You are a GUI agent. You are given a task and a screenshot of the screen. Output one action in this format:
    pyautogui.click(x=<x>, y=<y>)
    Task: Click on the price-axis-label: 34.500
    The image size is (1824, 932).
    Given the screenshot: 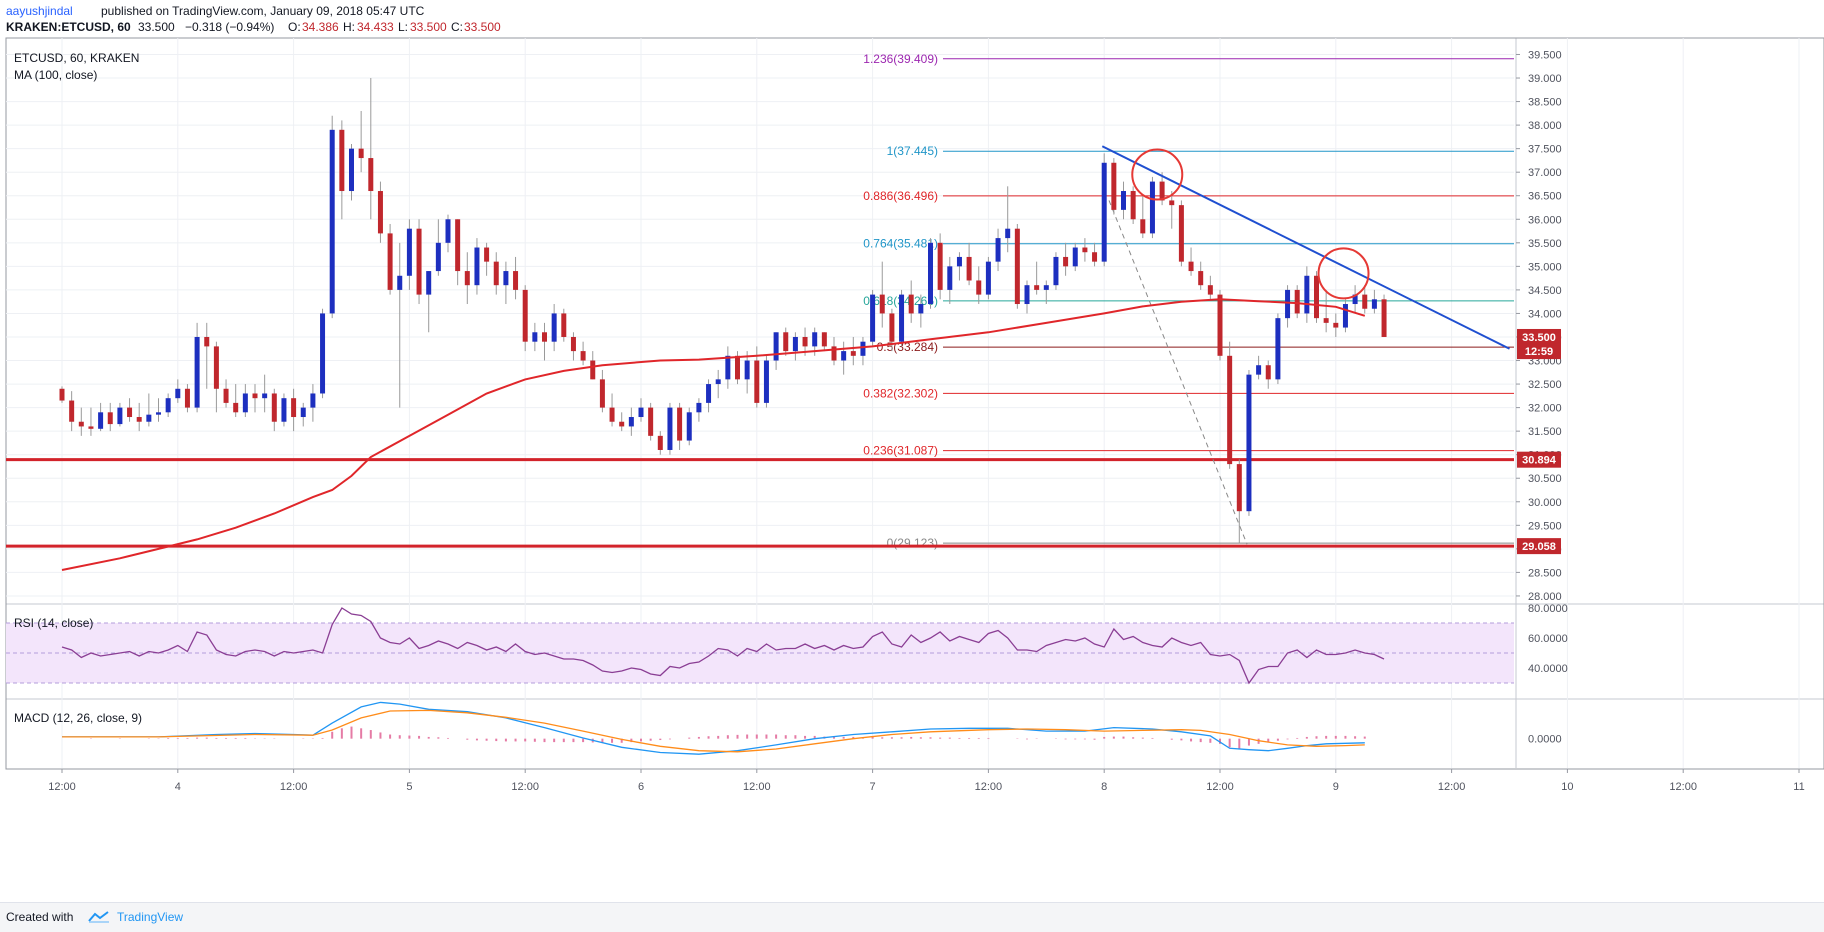 What is the action you would take?
    pyautogui.click(x=1545, y=291)
    